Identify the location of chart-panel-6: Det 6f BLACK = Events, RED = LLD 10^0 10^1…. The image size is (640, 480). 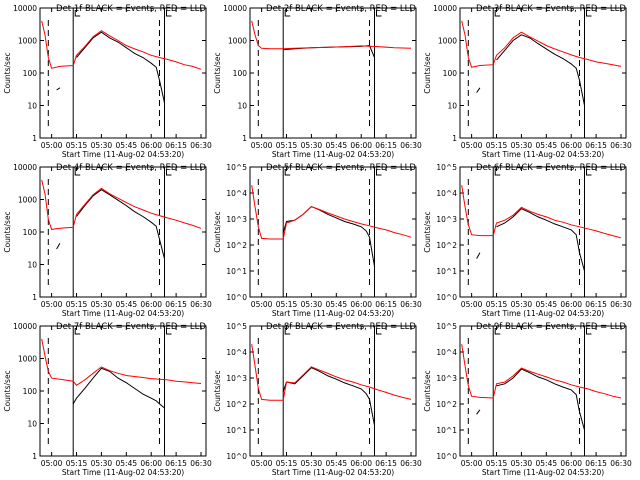
(527, 240).